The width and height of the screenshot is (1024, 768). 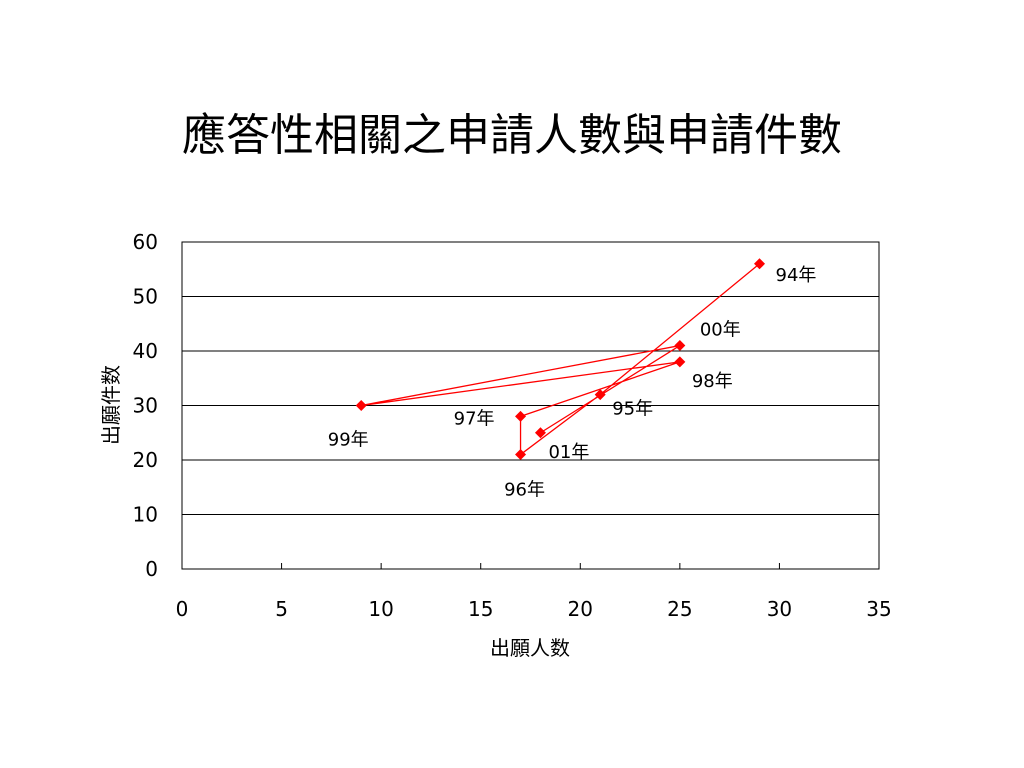 I want to click on x-axis-ticks, so click(x=530, y=566).